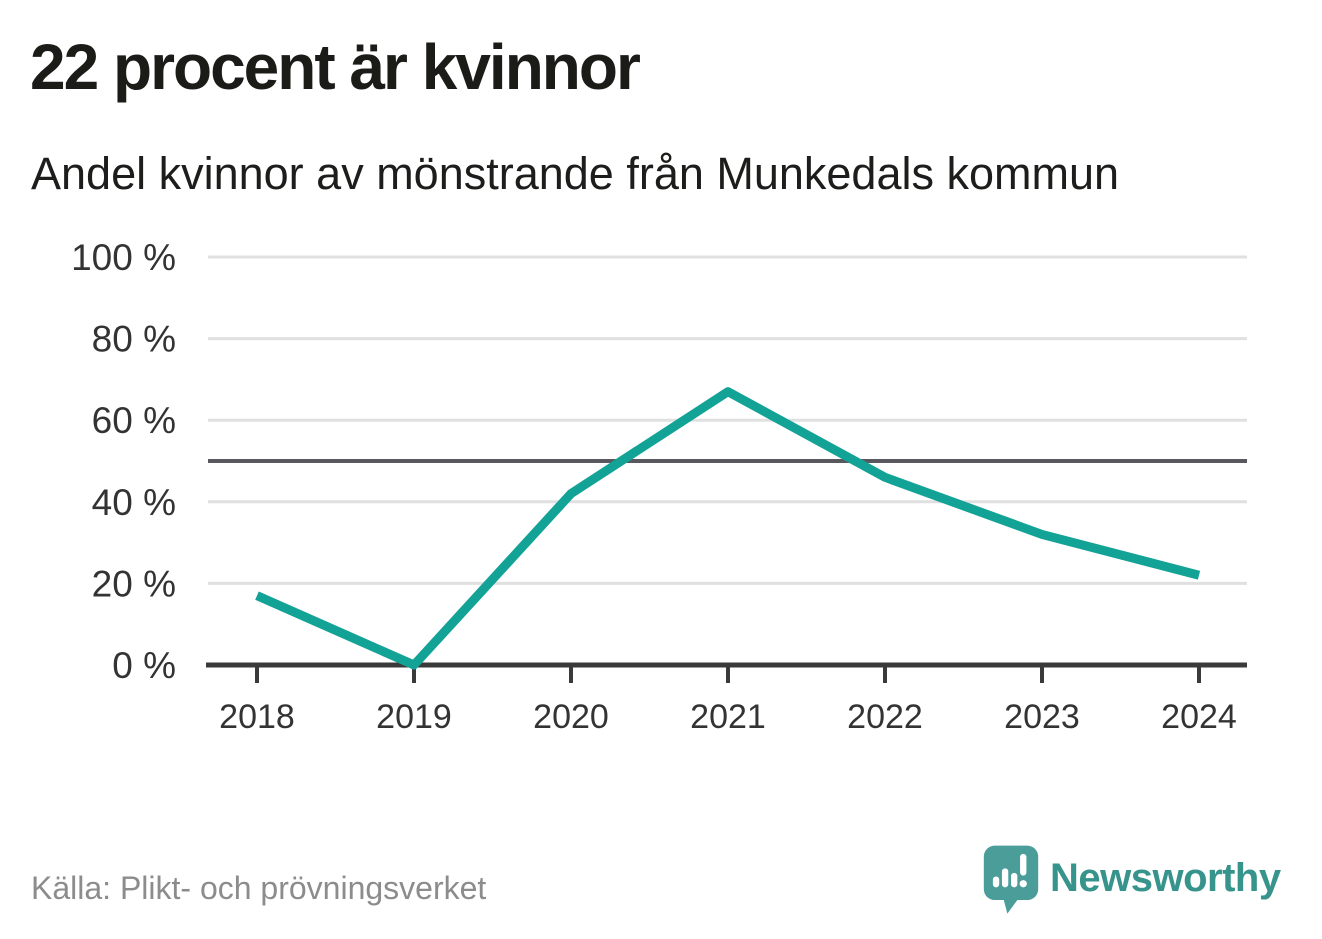  I want to click on exclamation-stem, so click(1023, 864).